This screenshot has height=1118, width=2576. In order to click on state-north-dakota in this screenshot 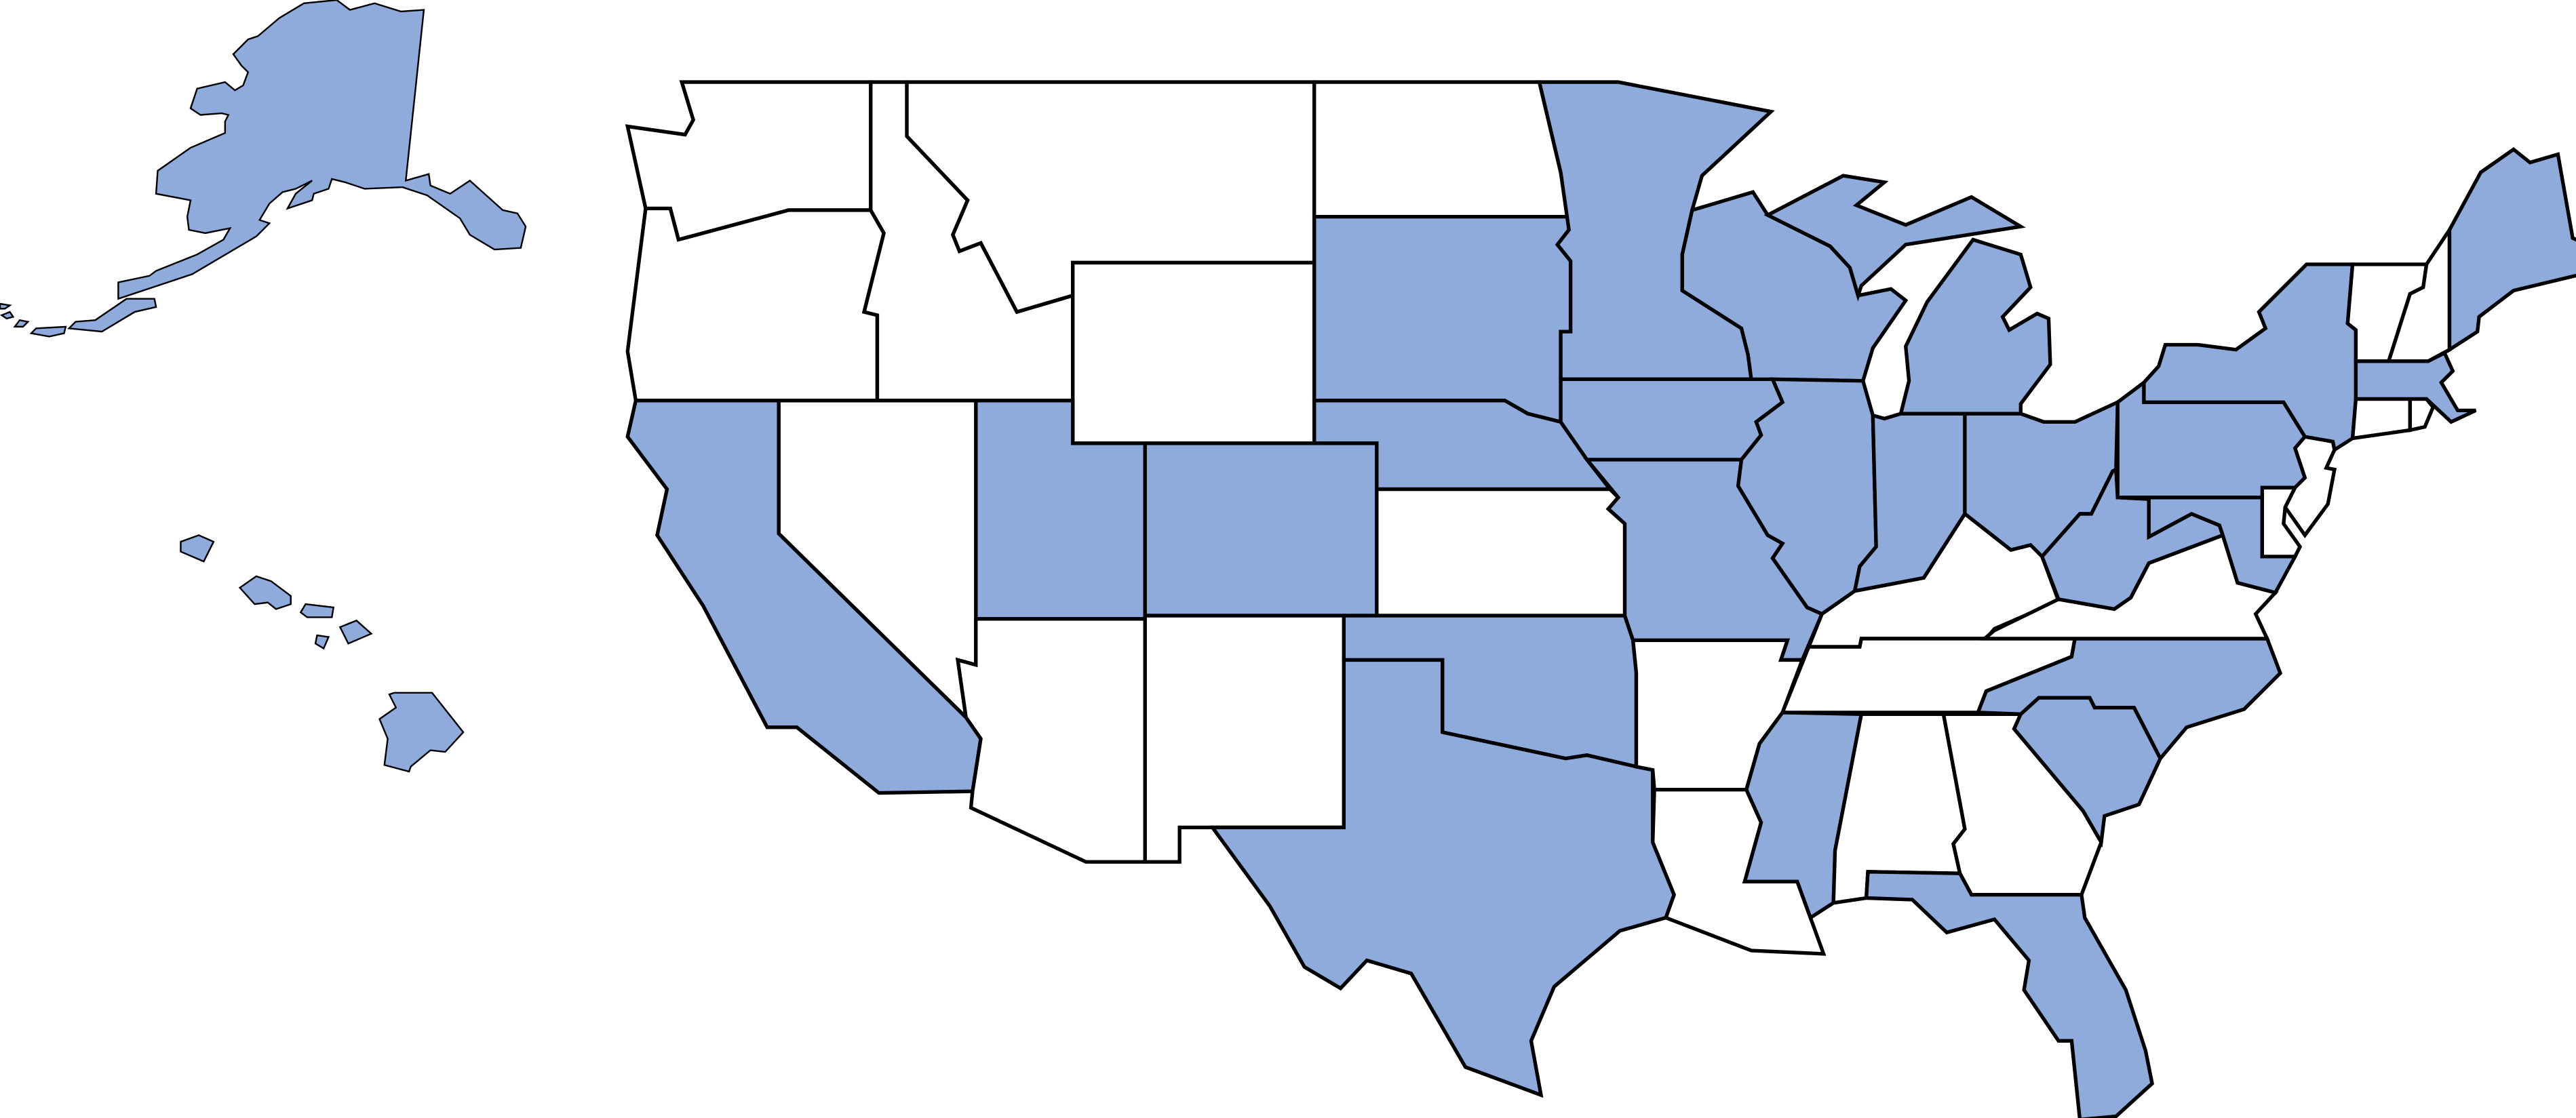, I will do `click(1442, 149)`.